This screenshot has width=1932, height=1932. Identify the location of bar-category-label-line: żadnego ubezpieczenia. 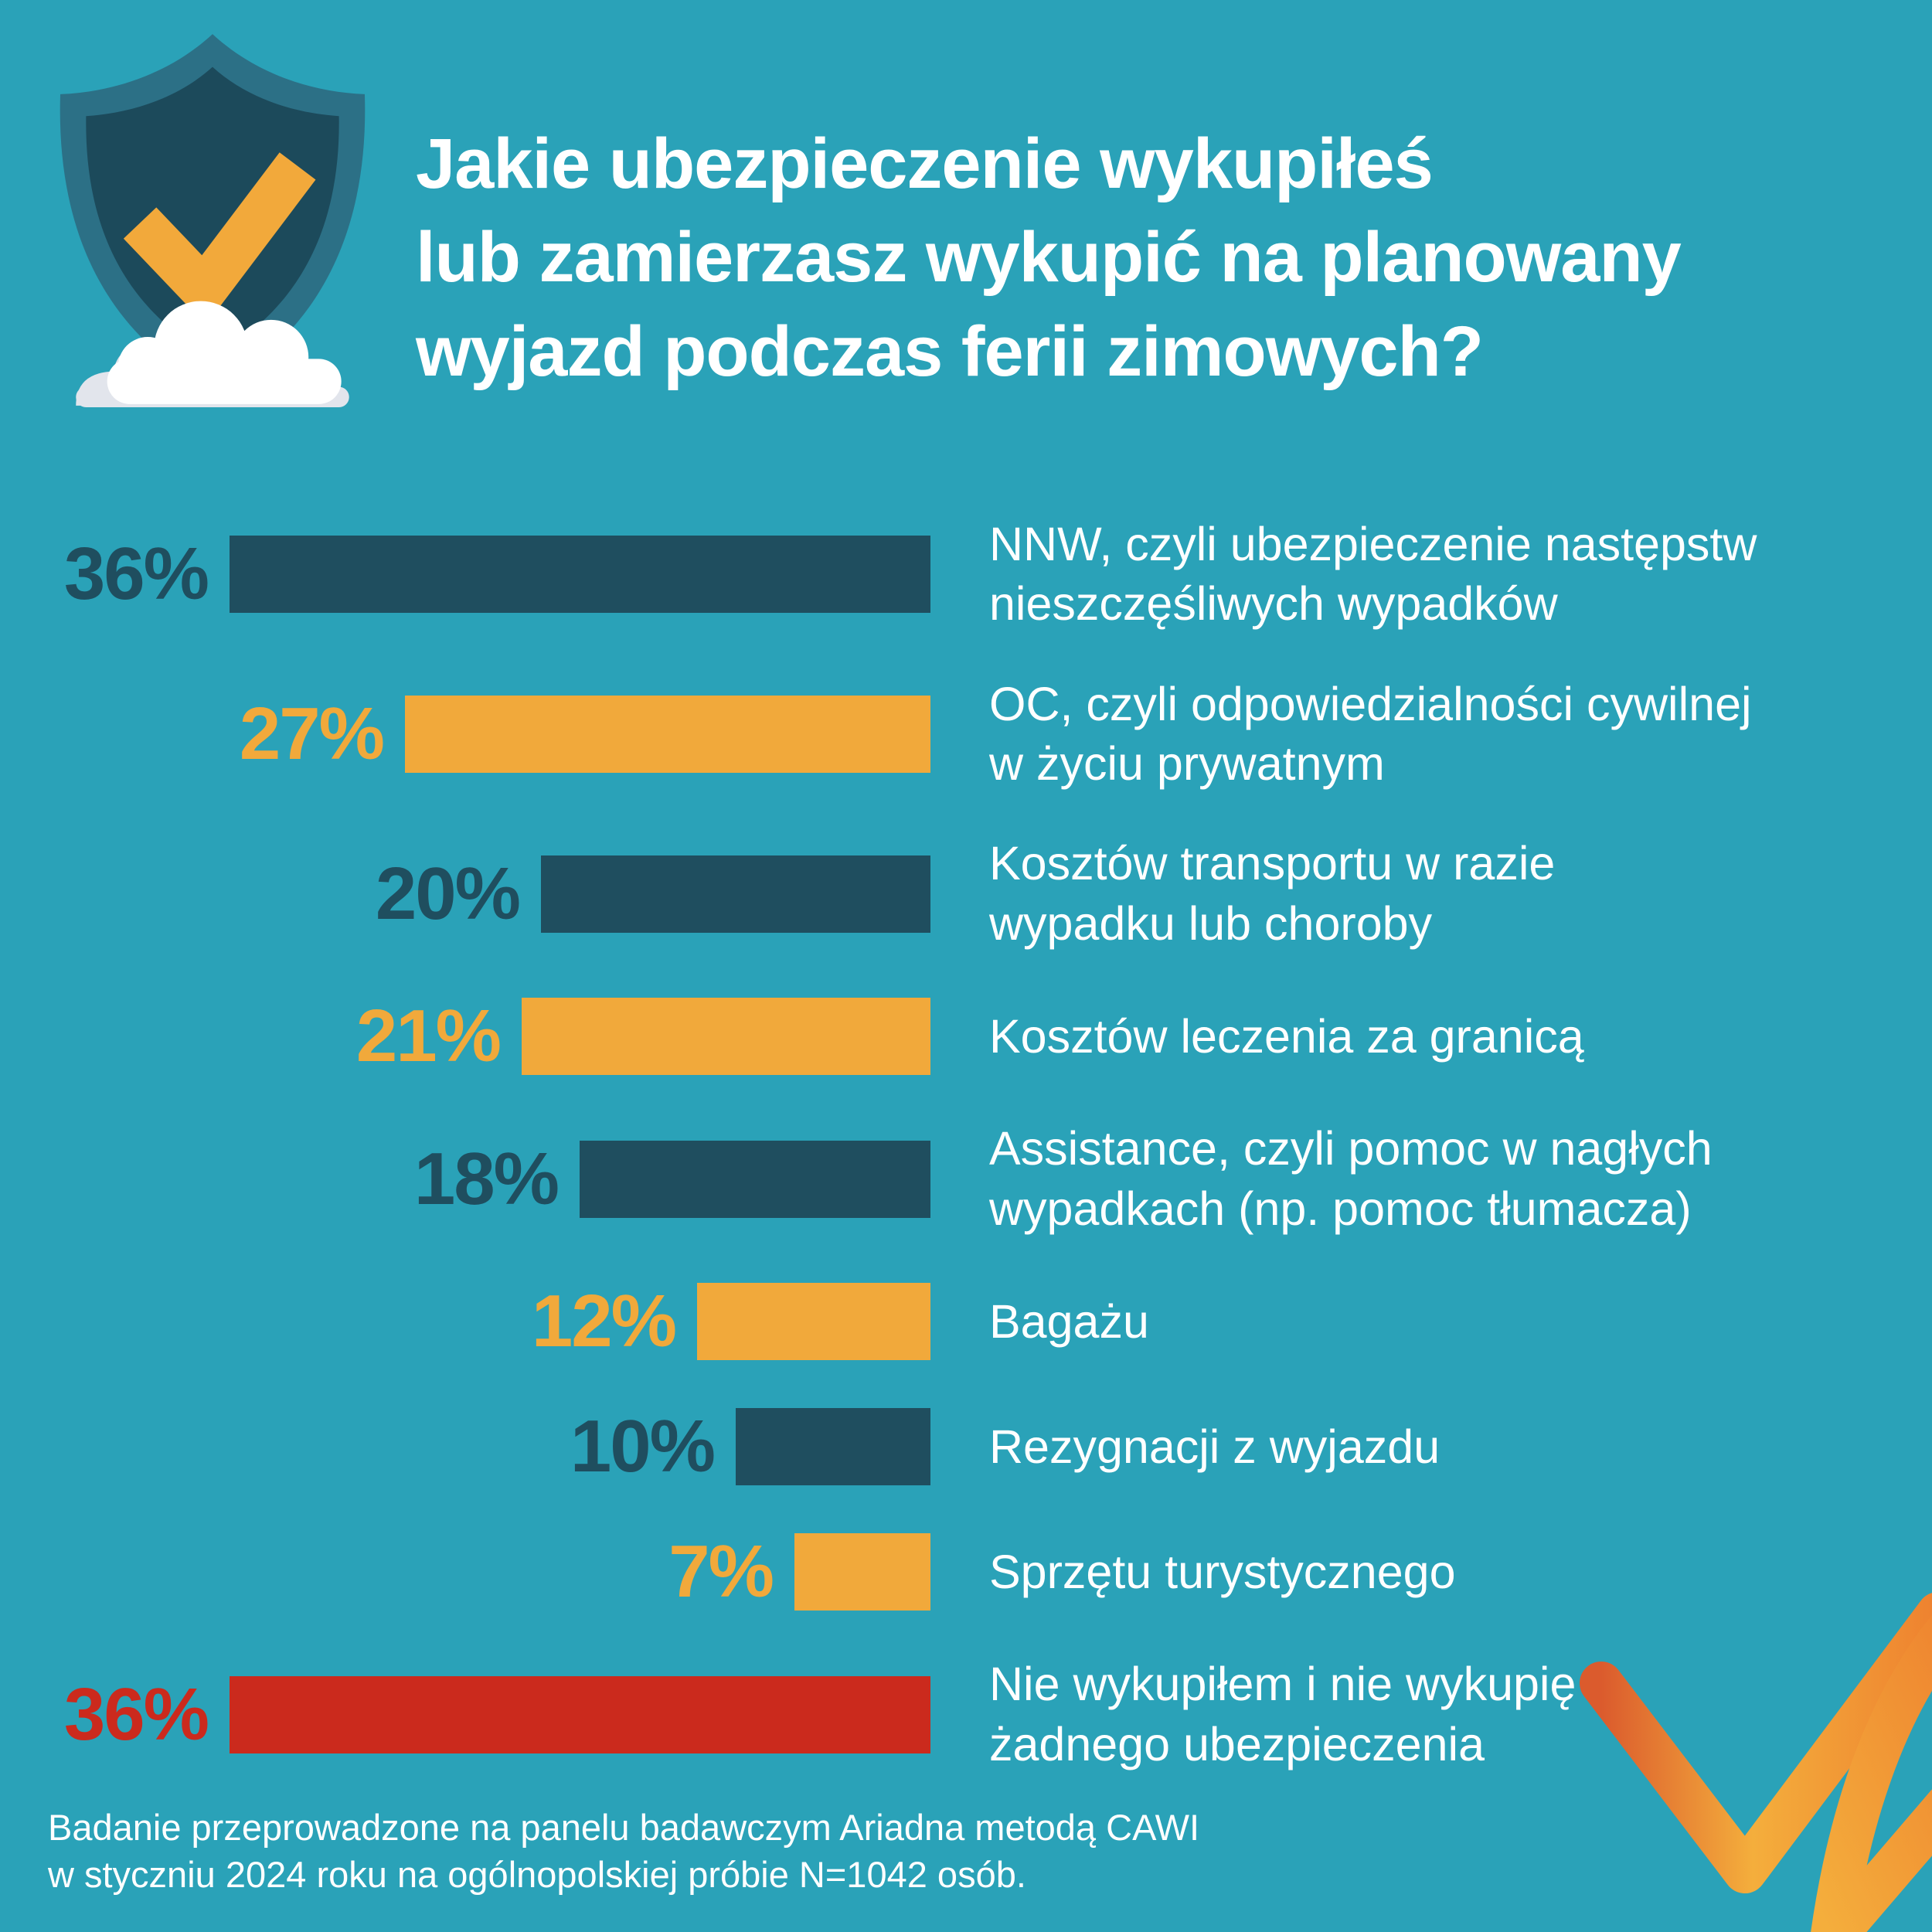
(1237, 1743).